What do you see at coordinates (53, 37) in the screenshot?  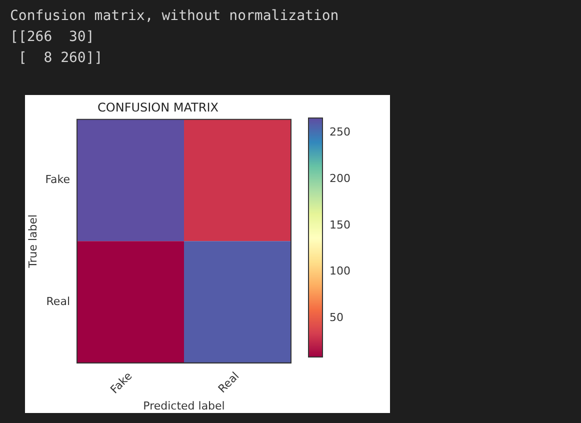 I see `text: [[266 30]` at bounding box center [53, 37].